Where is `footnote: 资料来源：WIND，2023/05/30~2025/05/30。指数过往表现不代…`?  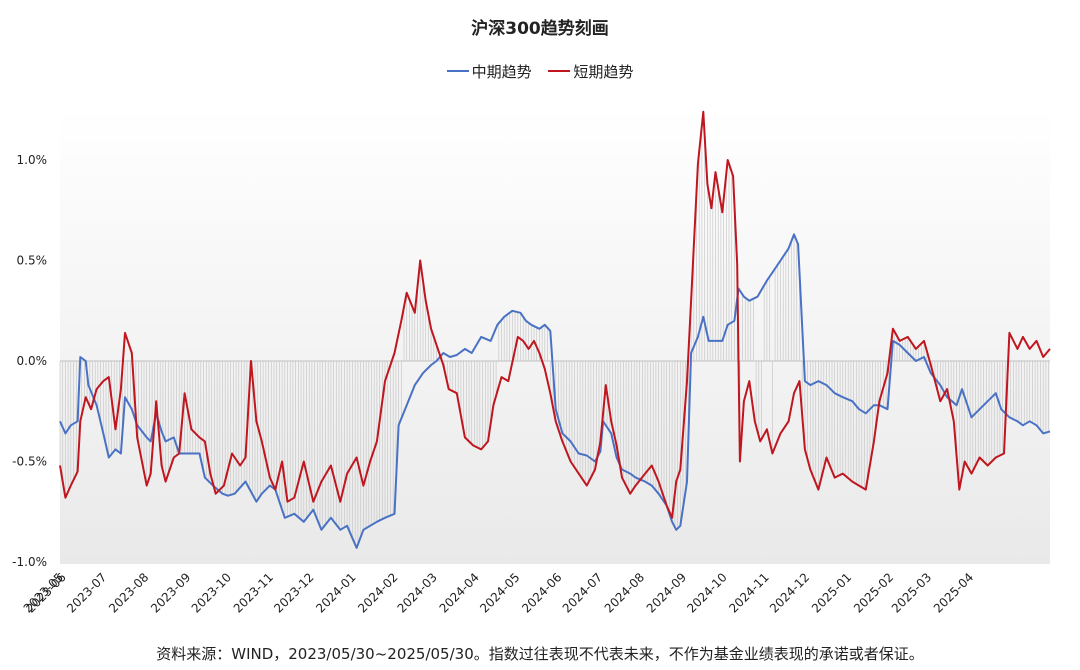
footnote: 资料来源：WIND，2023/05/30~2025/05/30。指数过往表现不代… is located at coordinates (540, 654).